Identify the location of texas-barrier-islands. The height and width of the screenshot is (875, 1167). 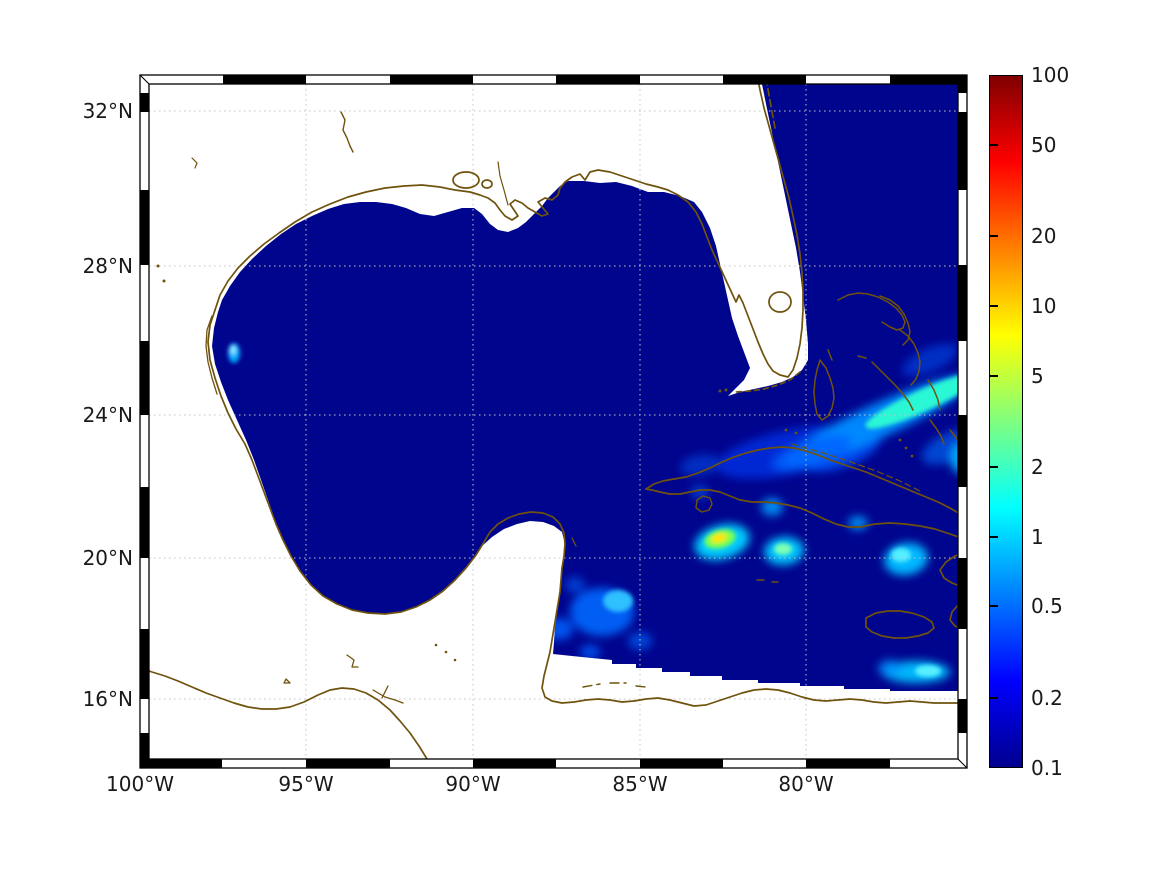
(211, 355).